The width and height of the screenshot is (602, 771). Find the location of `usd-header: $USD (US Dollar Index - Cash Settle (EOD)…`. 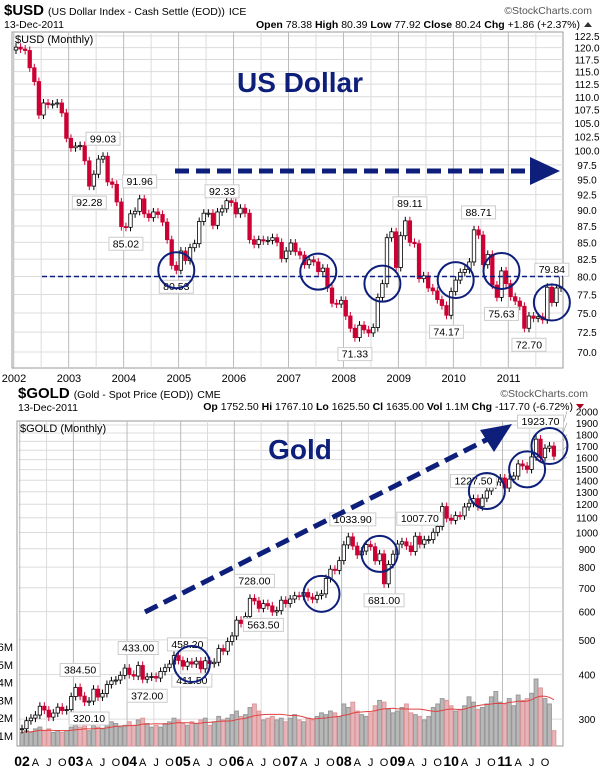

usd-header: $USD (US Dollar Index - Cash Settle (EOD)… is located at coordinates (298, 16).